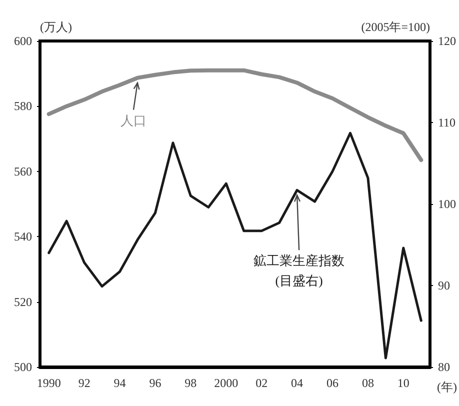 This screenshot has height=406, width=459. I want to click on x-tick-label: 96, so click(155, 383).